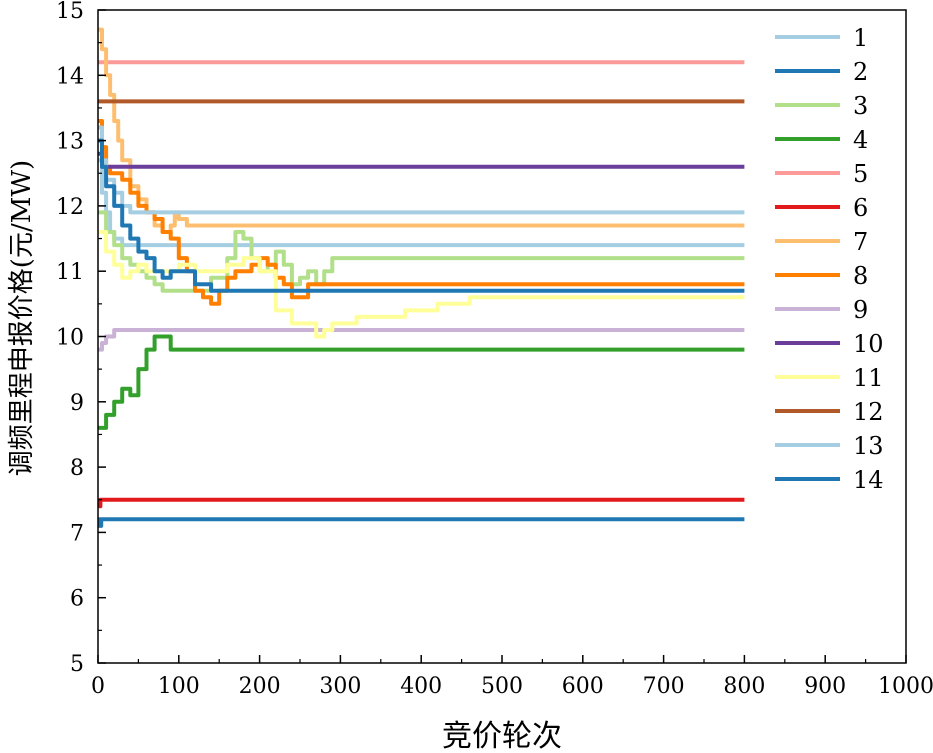 The width and height of the screenshot is (933, 753). I want to click on x-tick-label: 700, so click(664, 686).